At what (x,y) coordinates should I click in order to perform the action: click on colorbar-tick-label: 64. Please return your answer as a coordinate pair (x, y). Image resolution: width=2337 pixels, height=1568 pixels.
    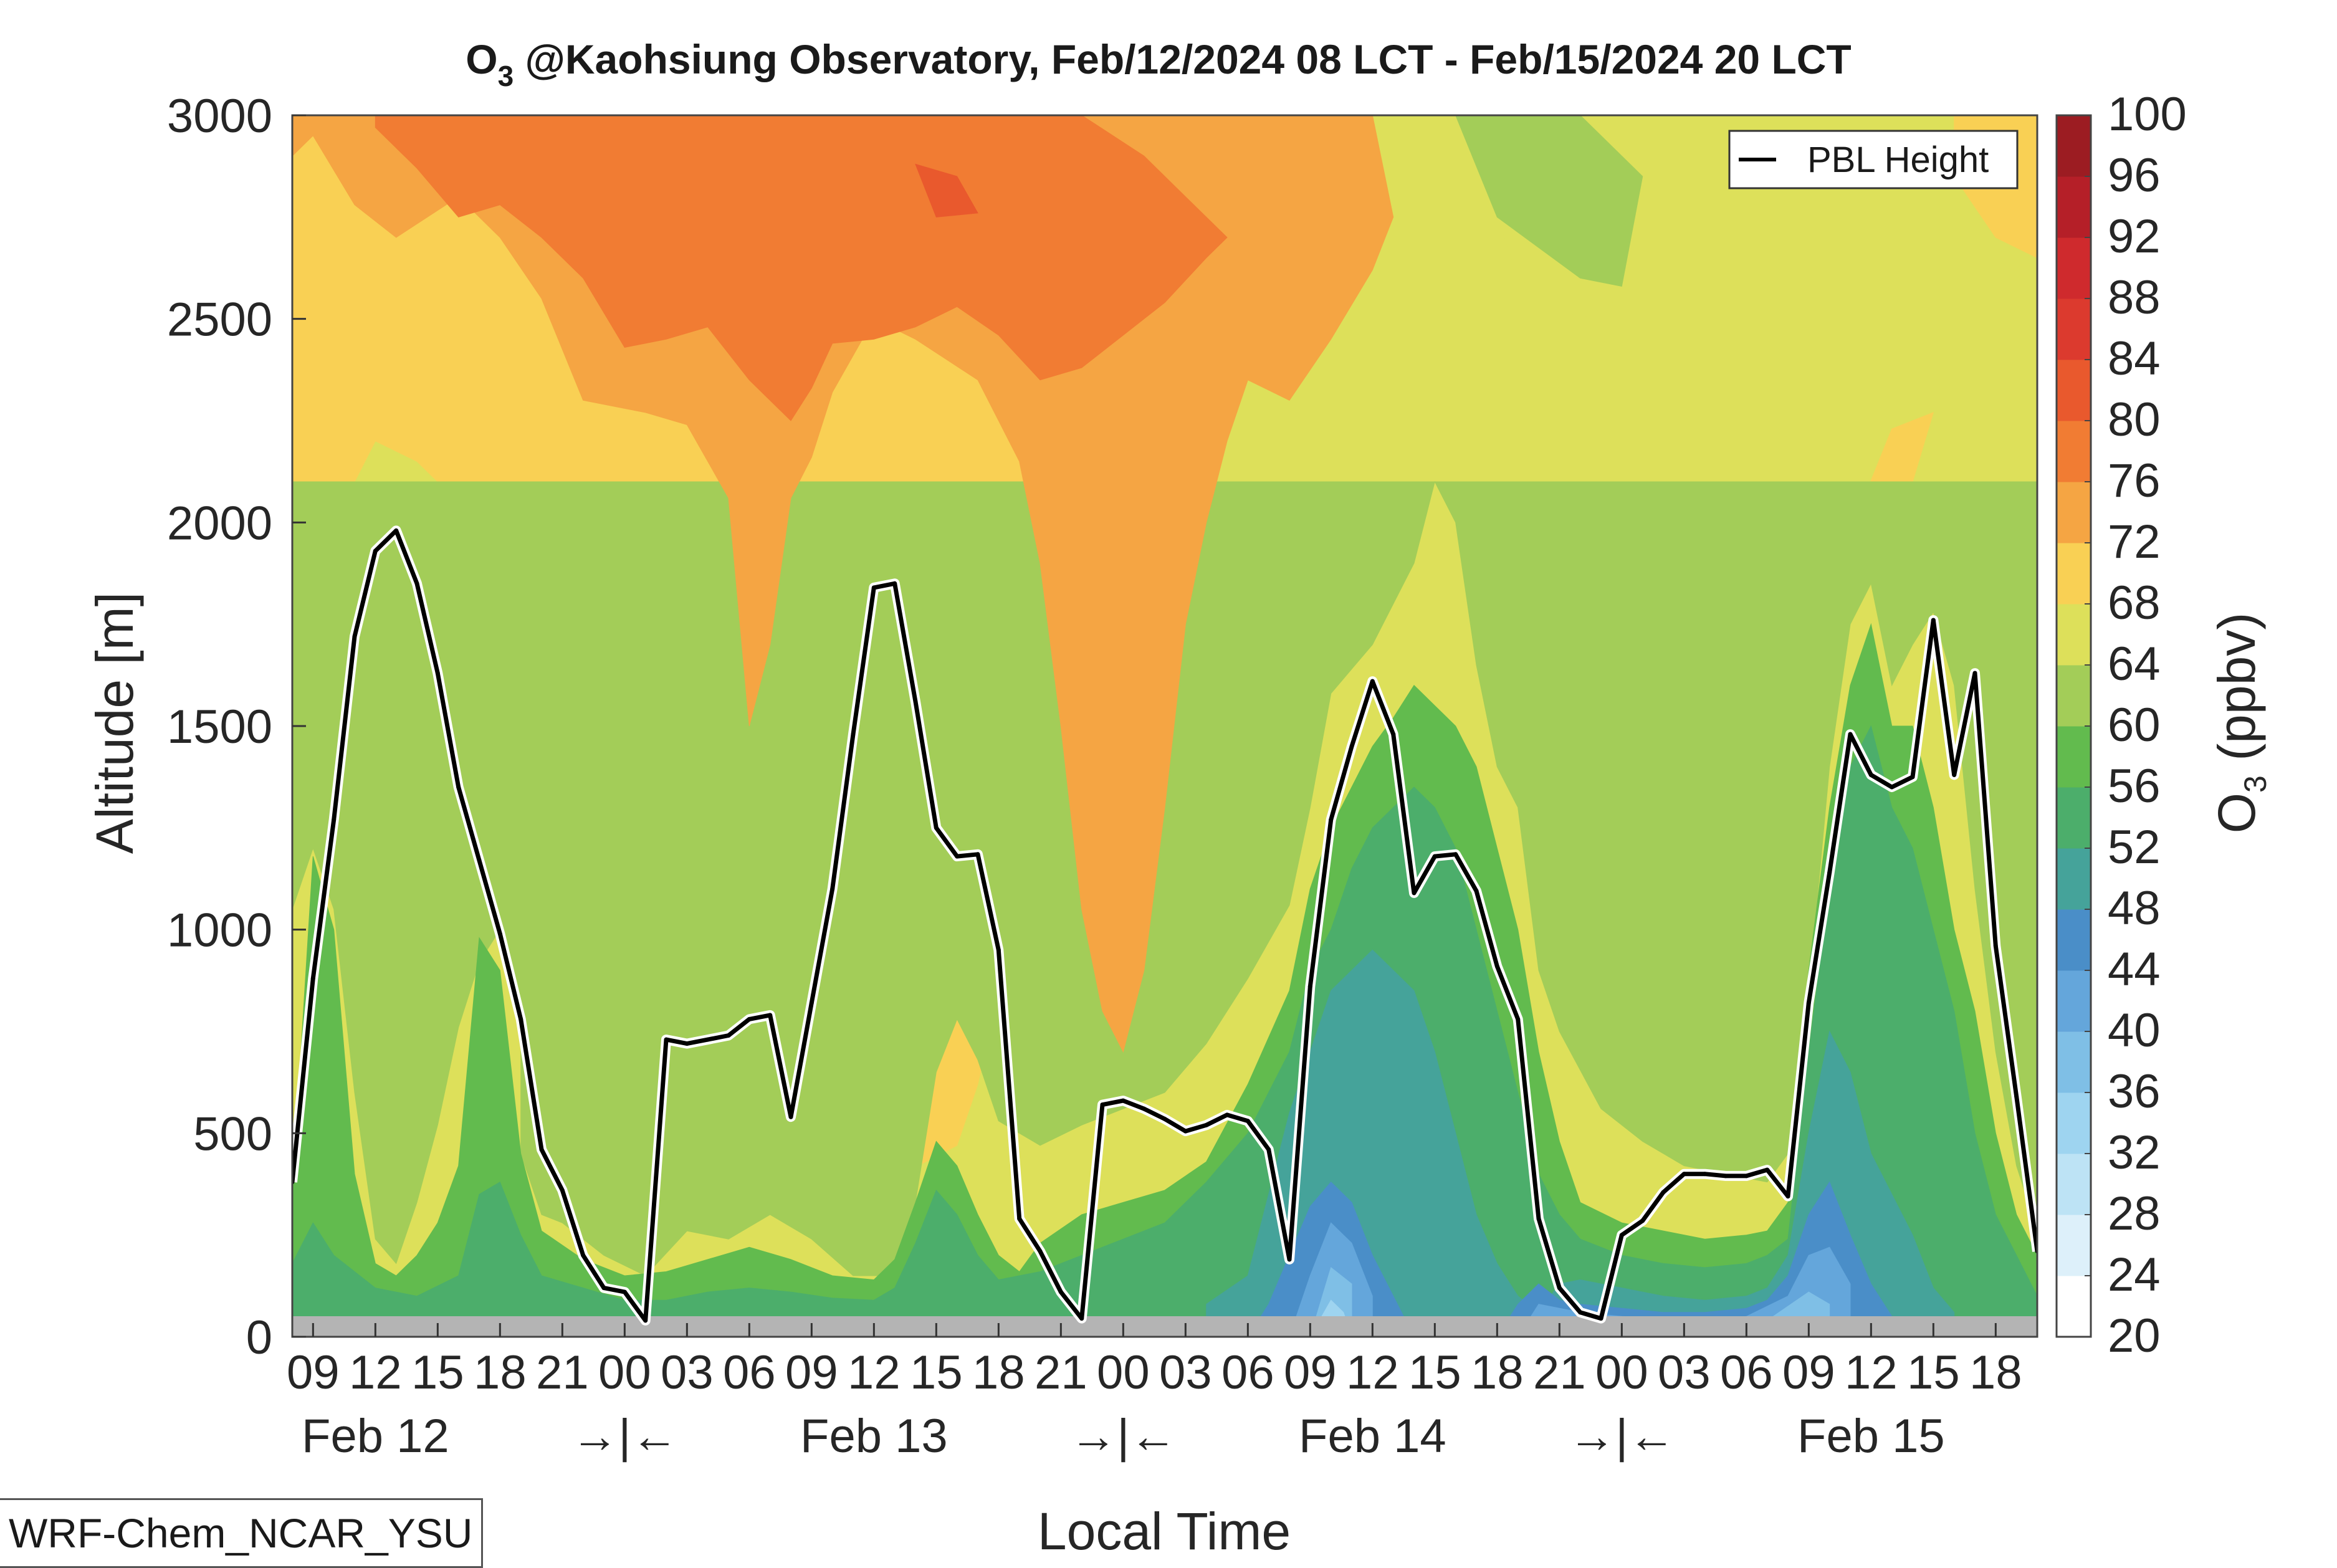
    Looking at the image, I should click on (2134, 664).